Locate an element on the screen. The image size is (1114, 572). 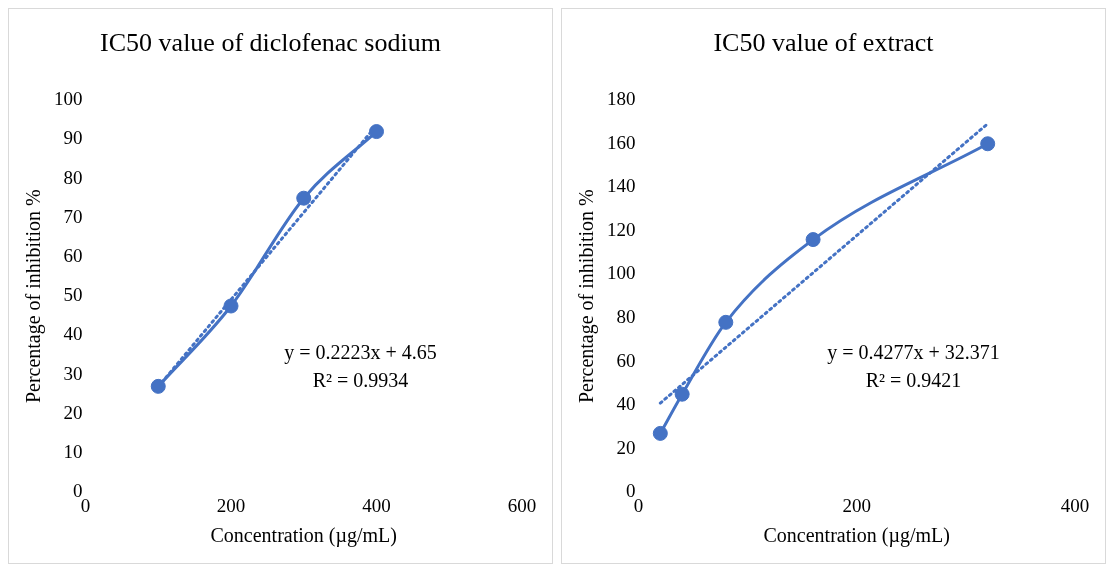
chart-title: IC50 value of diclofenac sodium is located at coordinates (270, 43).